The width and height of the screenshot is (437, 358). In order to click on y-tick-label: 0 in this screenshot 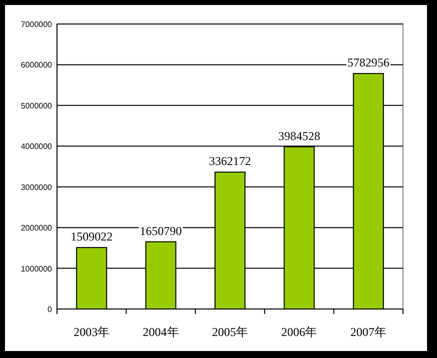, I will do `click(50, 309)`.